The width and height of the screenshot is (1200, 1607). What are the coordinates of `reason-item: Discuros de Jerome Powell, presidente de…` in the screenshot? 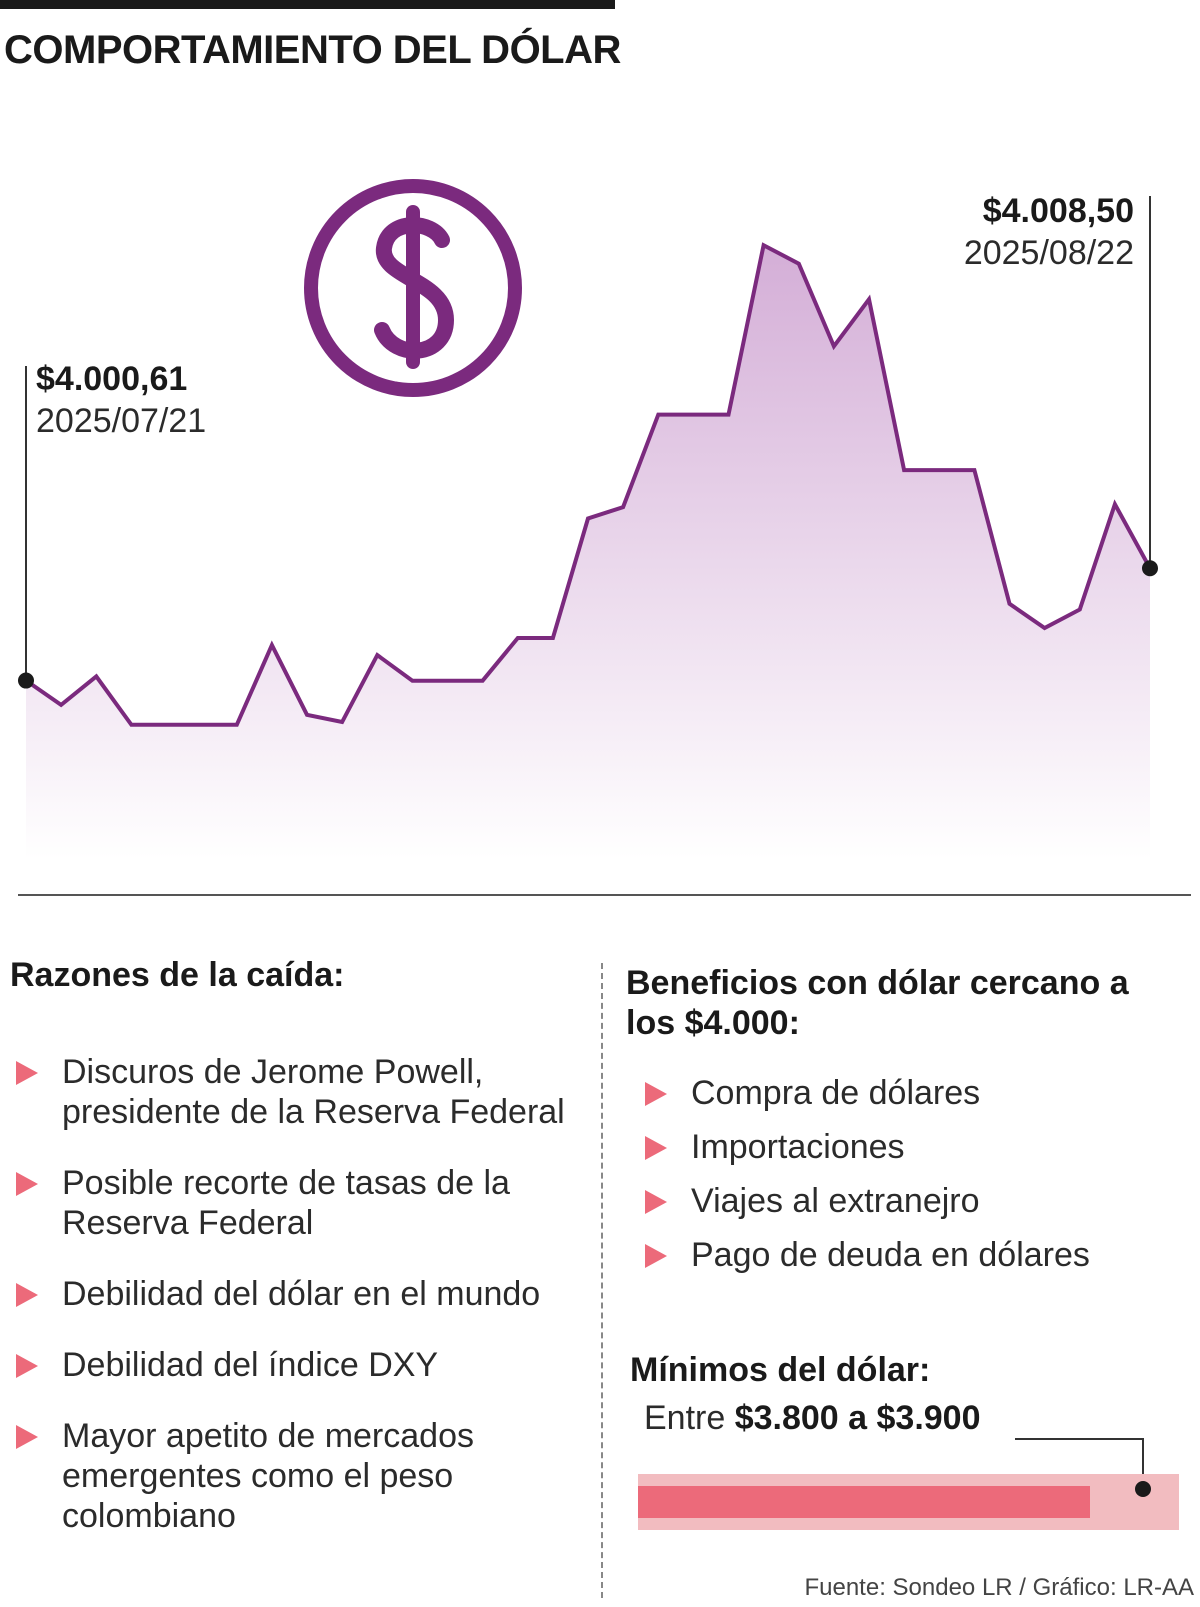 It's located at (301, 1092).